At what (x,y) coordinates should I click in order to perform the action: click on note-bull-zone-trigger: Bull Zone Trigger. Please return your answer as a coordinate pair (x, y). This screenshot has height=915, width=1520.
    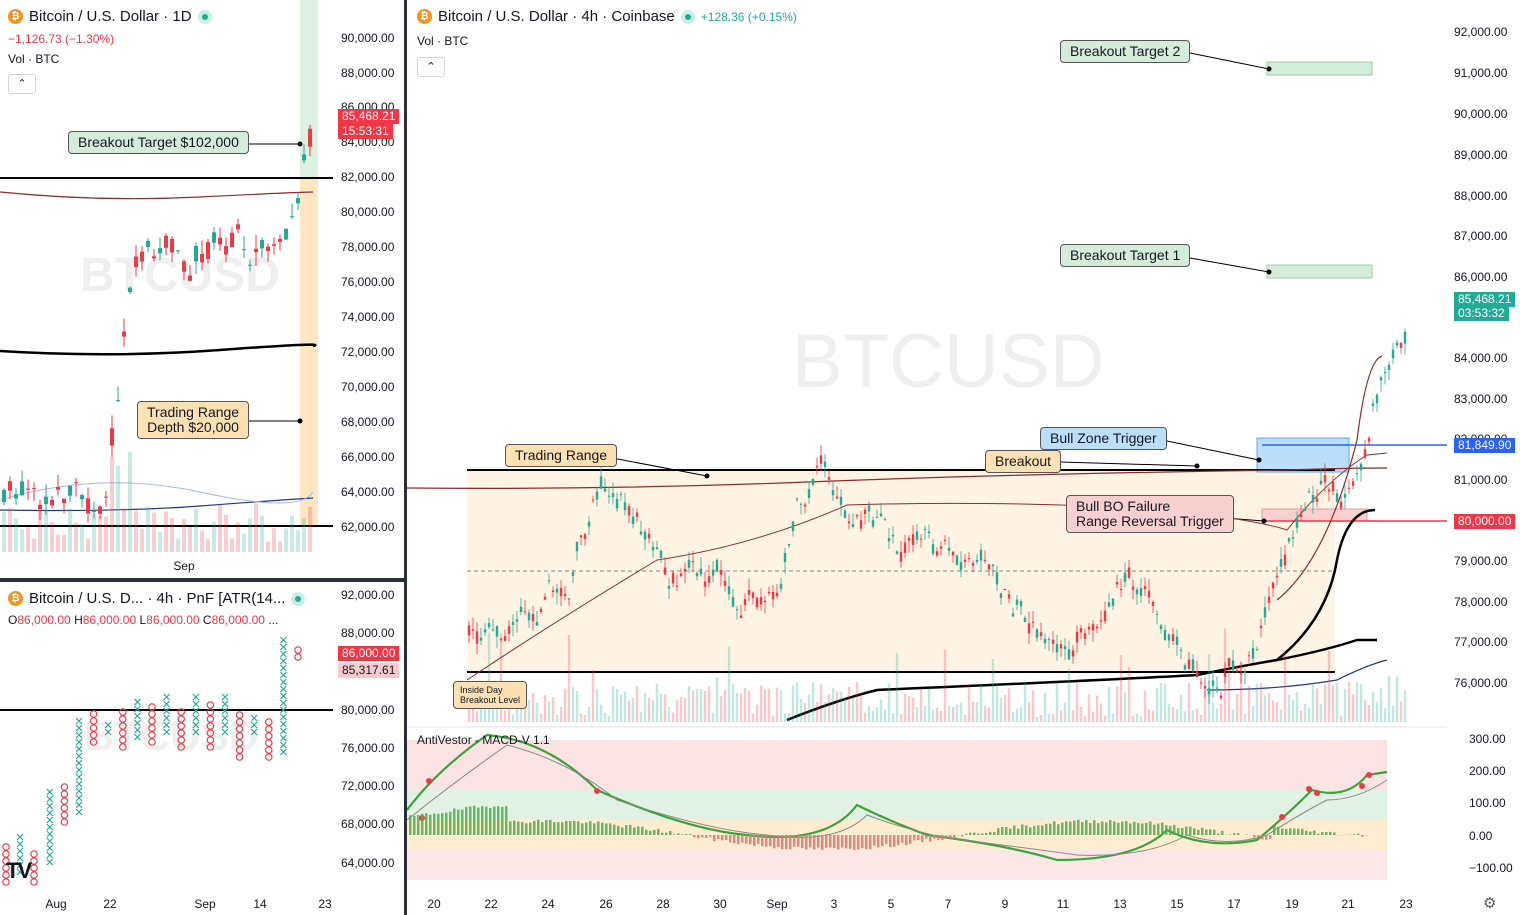
    Looking at the image, I should click on (1103, 438).